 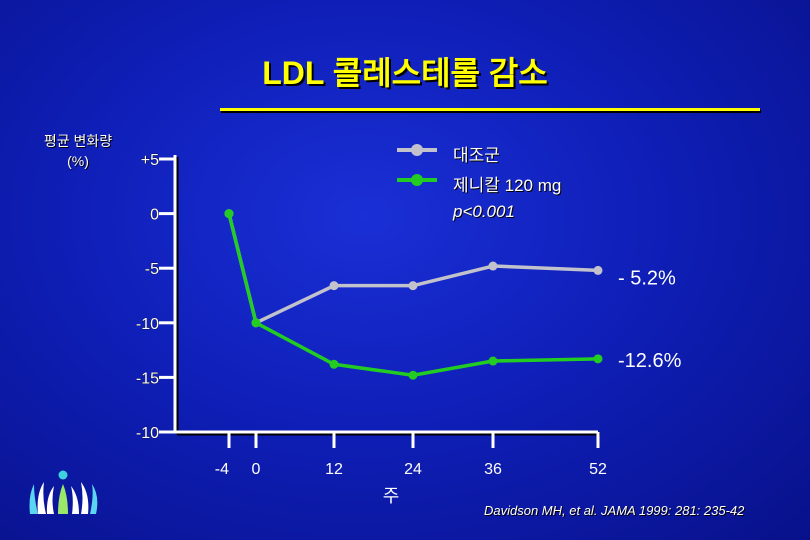 I want to click on y-tick-label: -15, so click(x=147, y=378).